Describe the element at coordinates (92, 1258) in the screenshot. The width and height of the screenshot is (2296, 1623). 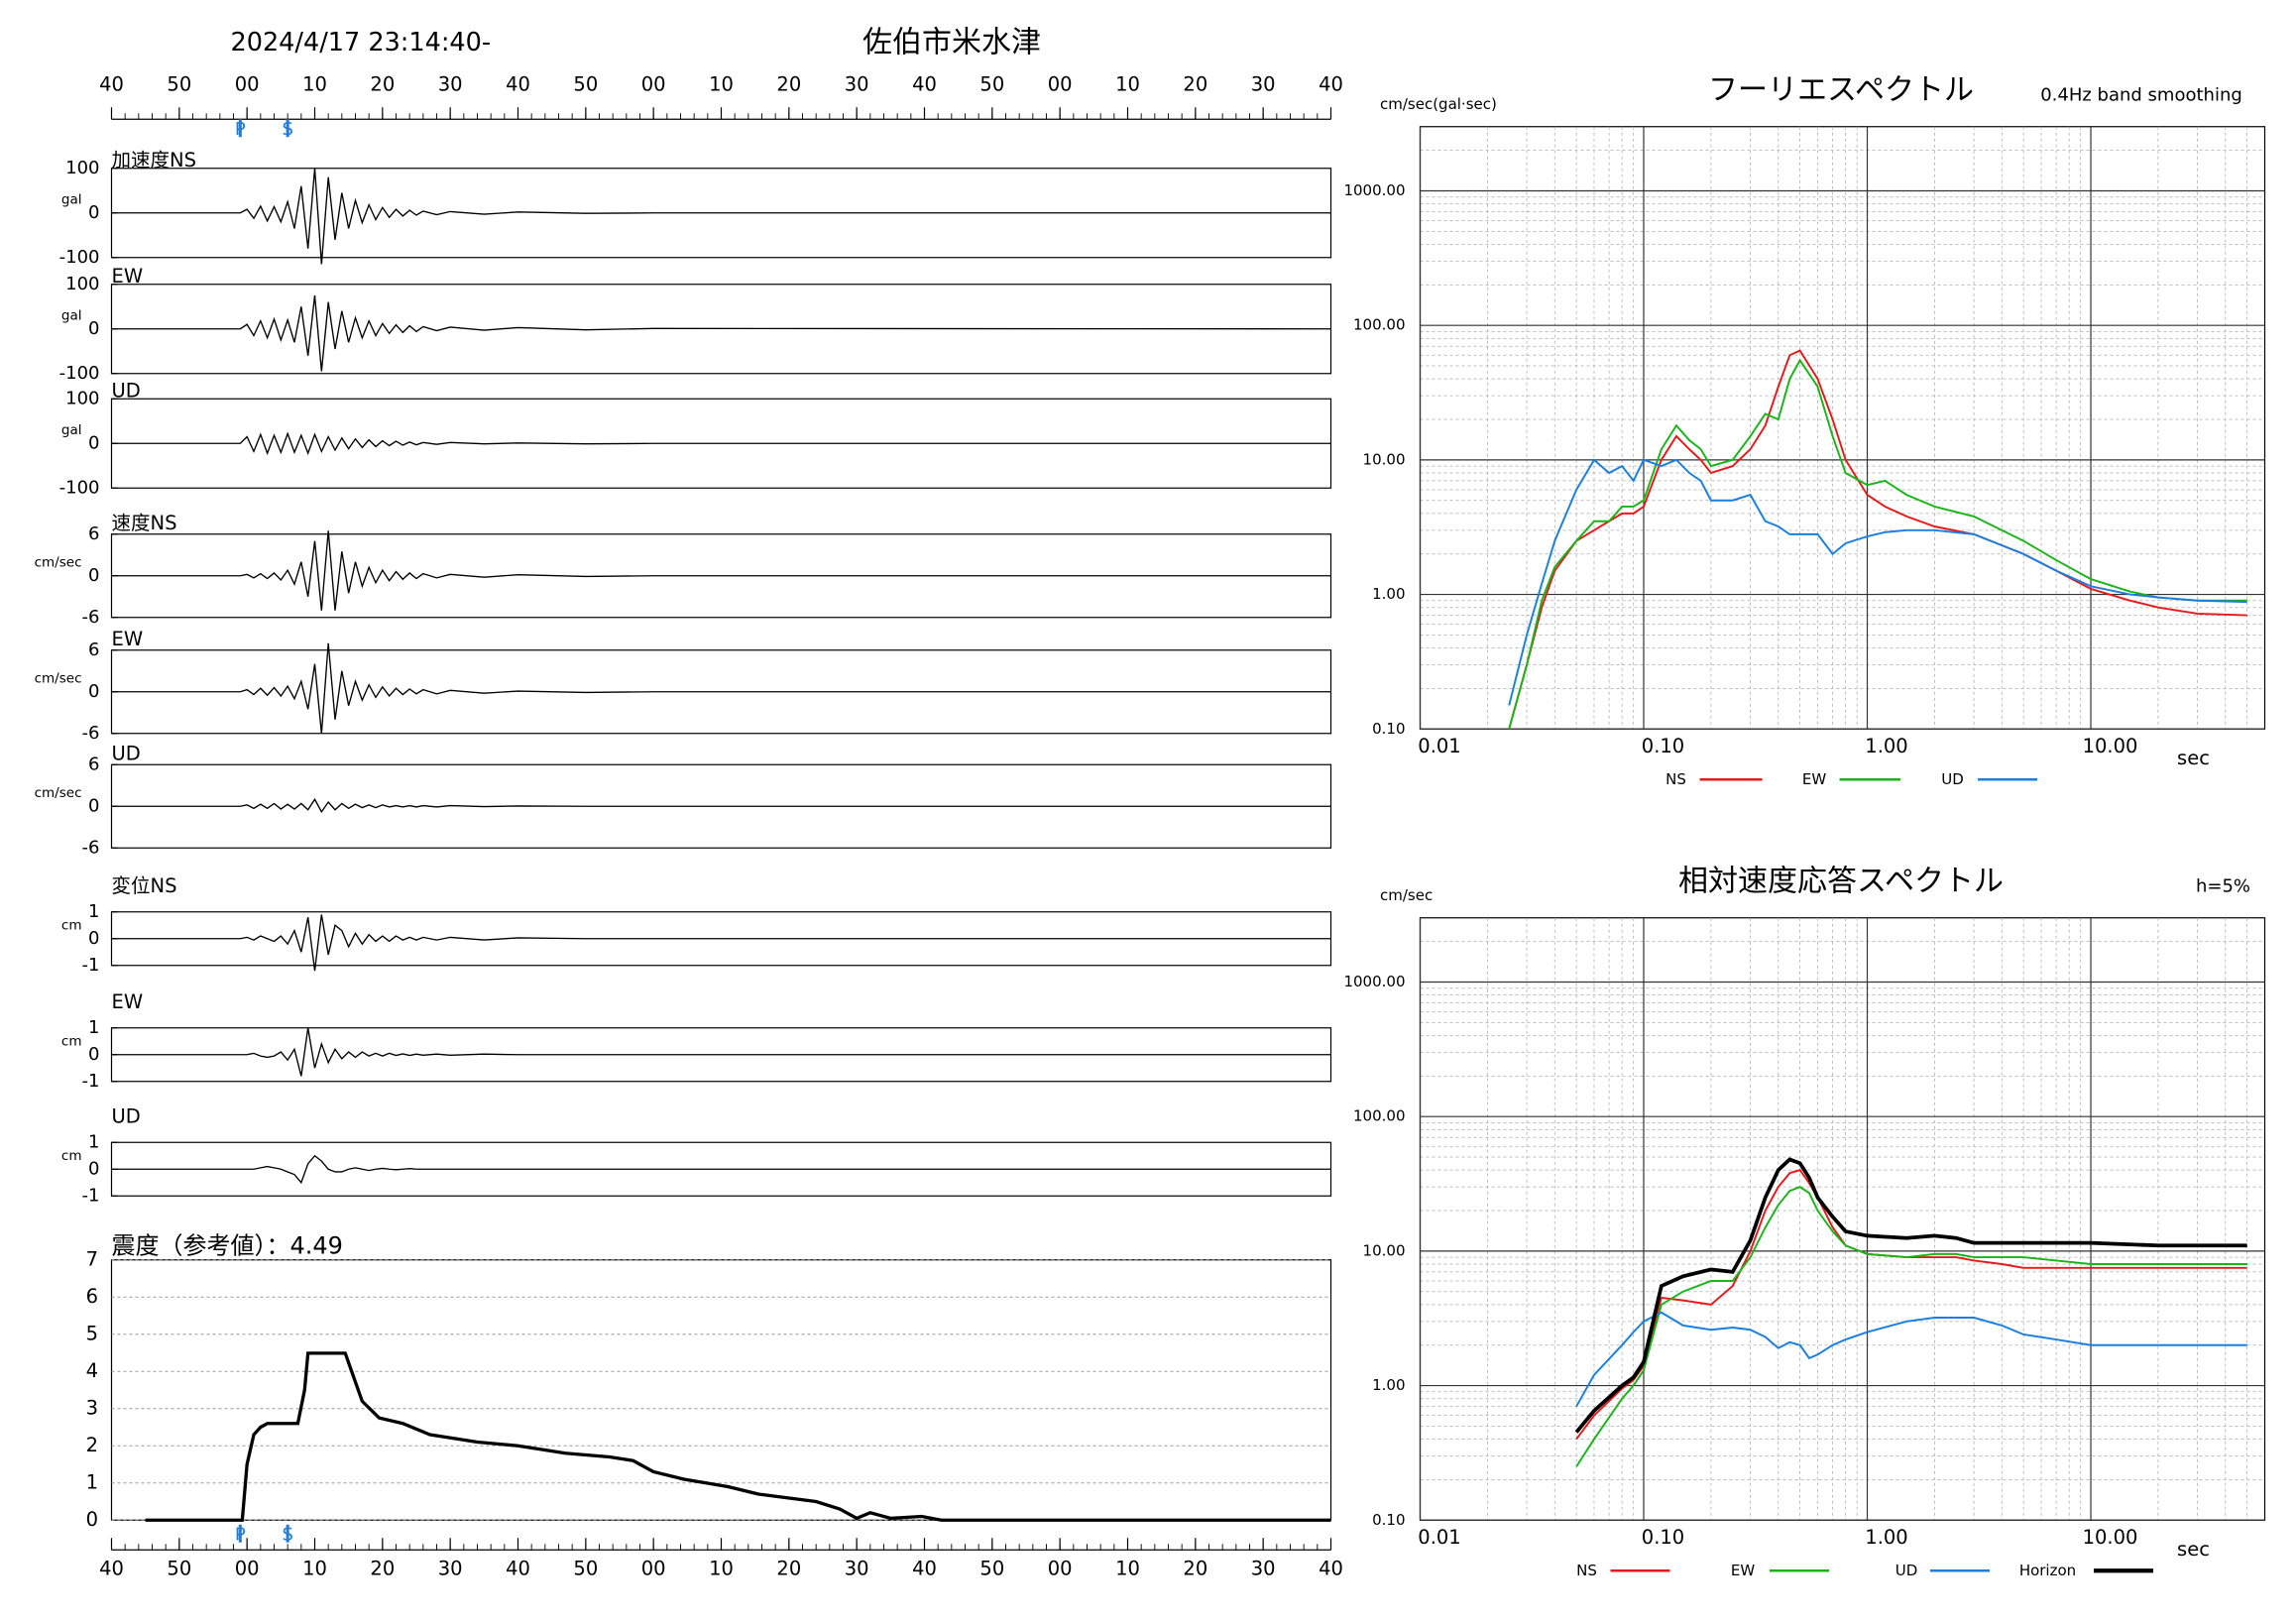
I see `y-tick-label: 7` at that location.